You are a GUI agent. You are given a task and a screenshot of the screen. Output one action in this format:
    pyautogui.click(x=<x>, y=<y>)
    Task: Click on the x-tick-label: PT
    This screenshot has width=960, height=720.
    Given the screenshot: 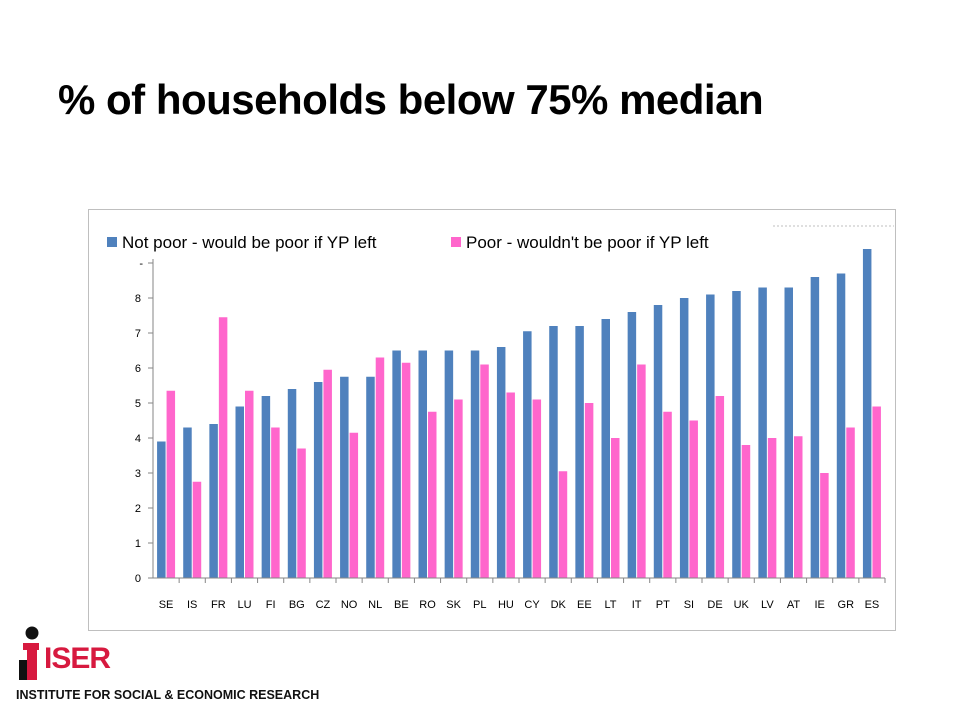 What is the action you would take?
    pyautogui.click(x=663, y=605)
    